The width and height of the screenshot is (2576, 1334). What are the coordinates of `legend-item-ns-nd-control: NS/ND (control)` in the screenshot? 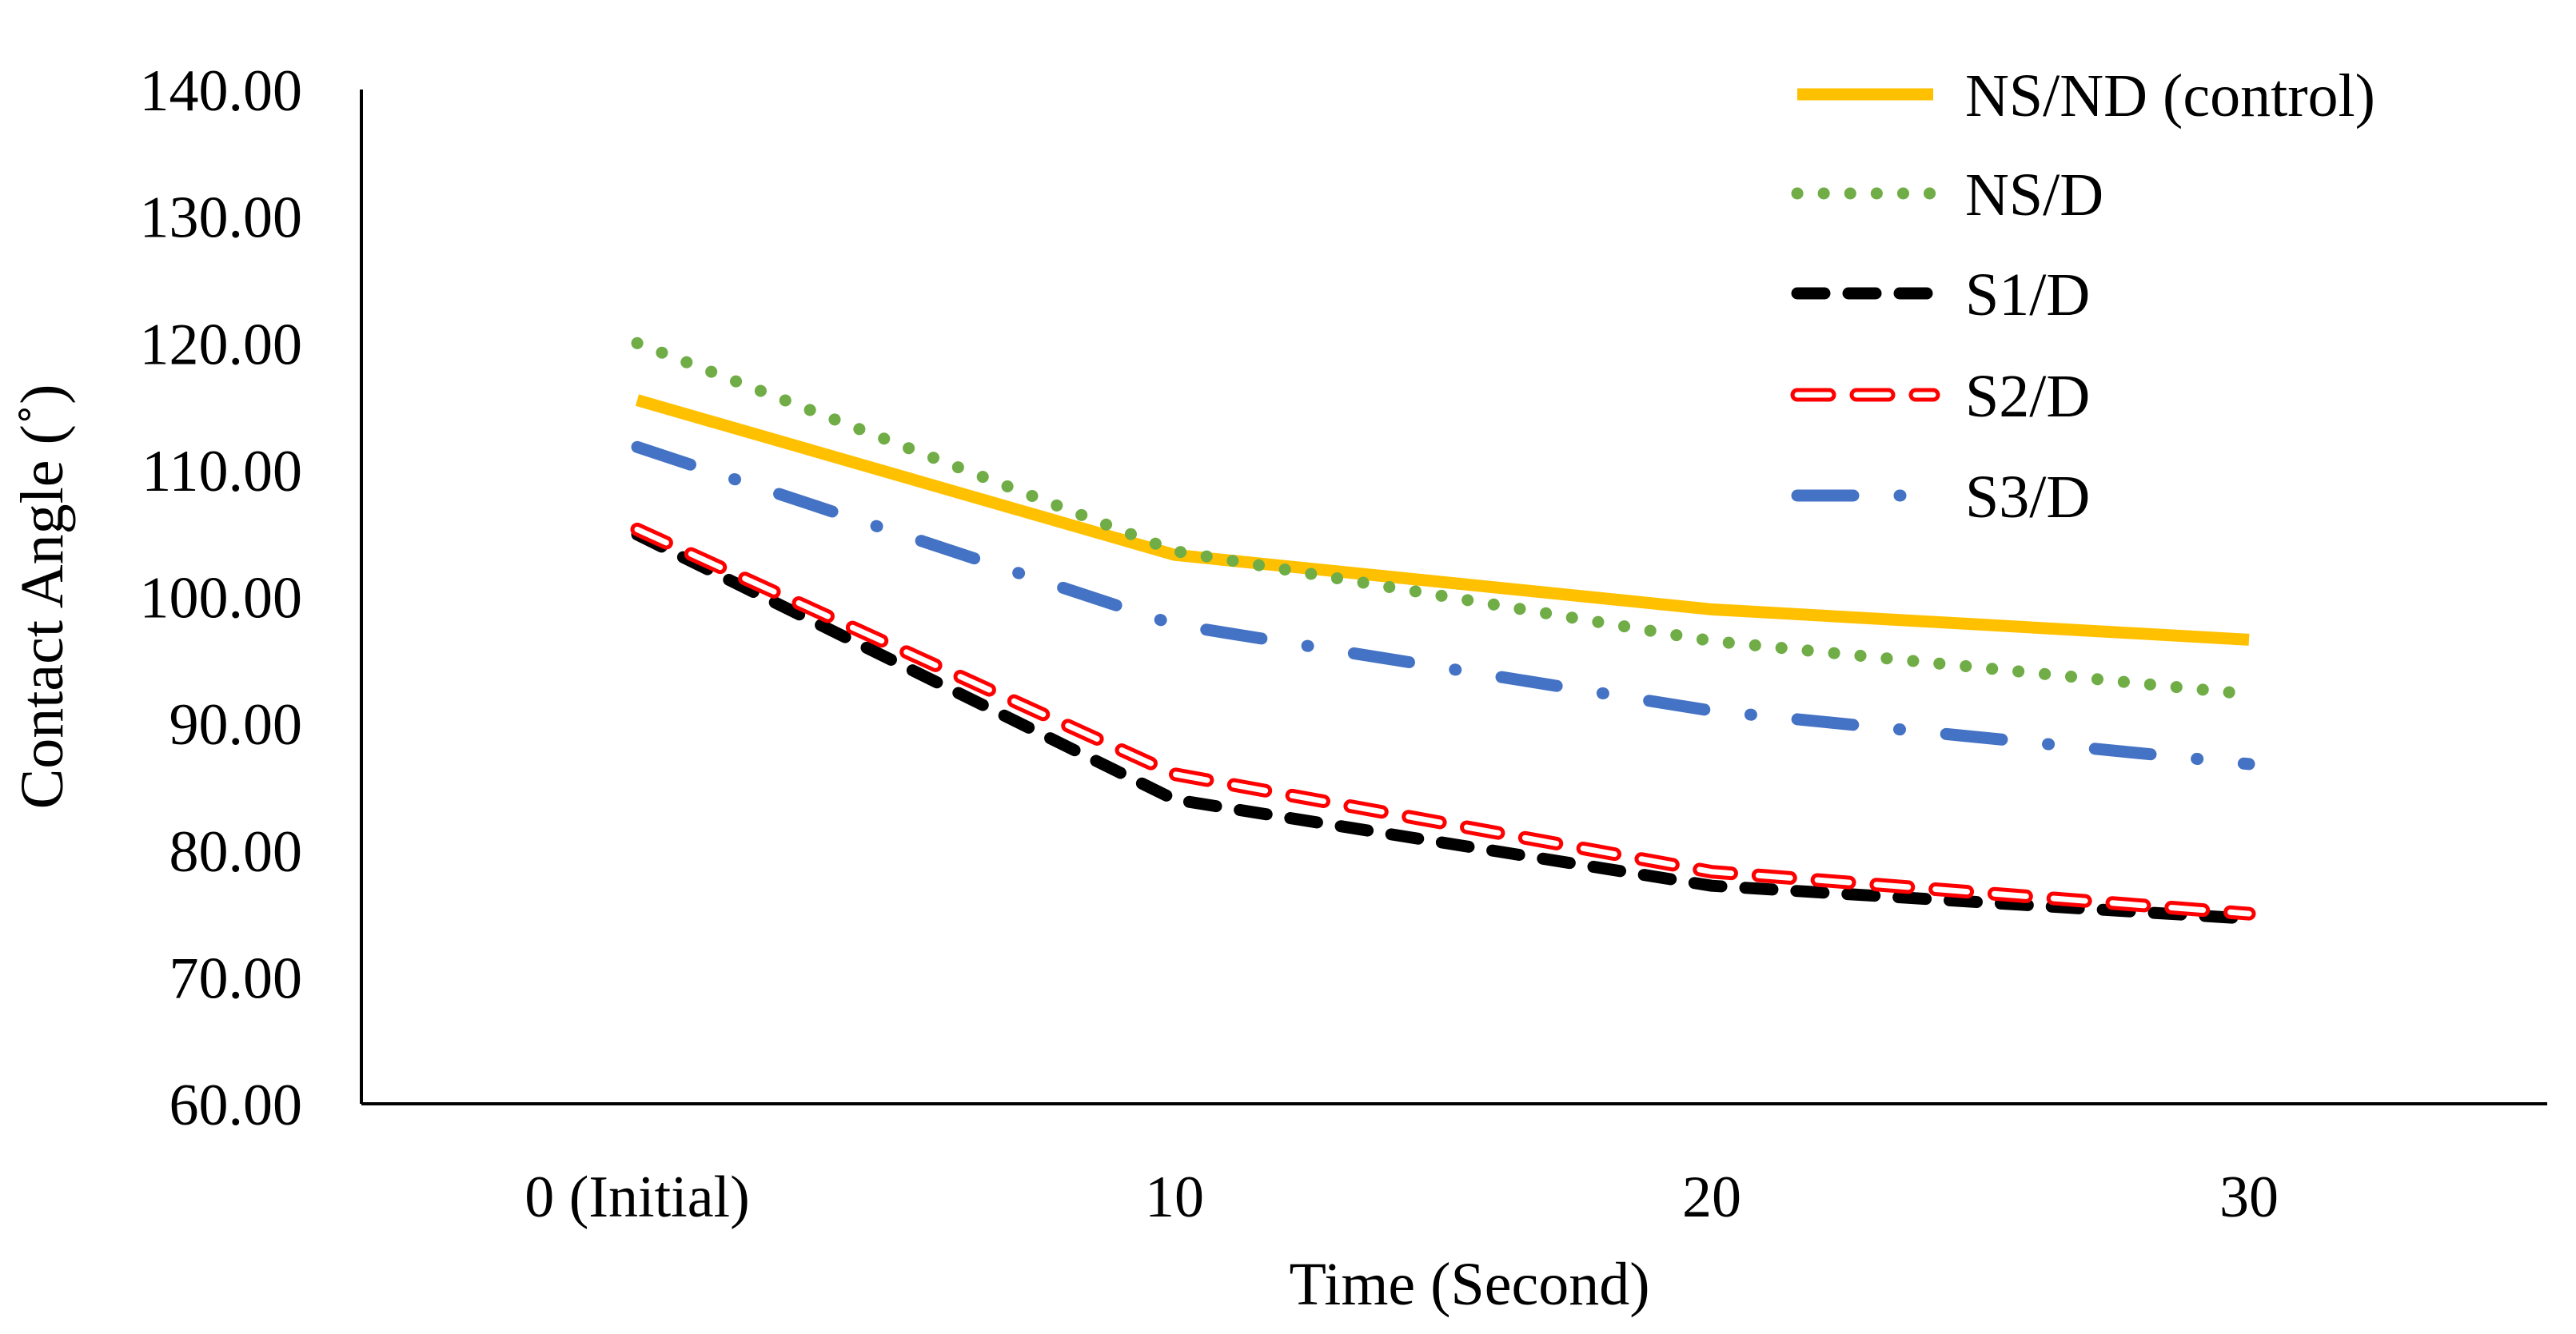 It's located at (2086, 96).